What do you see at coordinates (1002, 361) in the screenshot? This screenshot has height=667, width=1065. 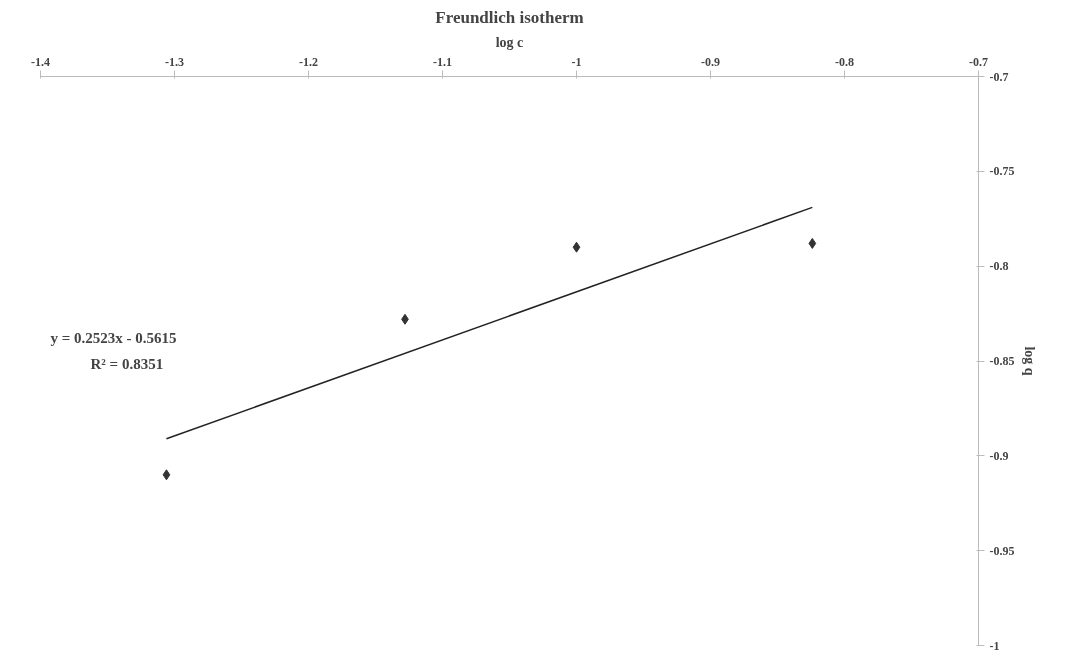 I see `y-tick-label: -0.85` at bounding box center [1002, 361].